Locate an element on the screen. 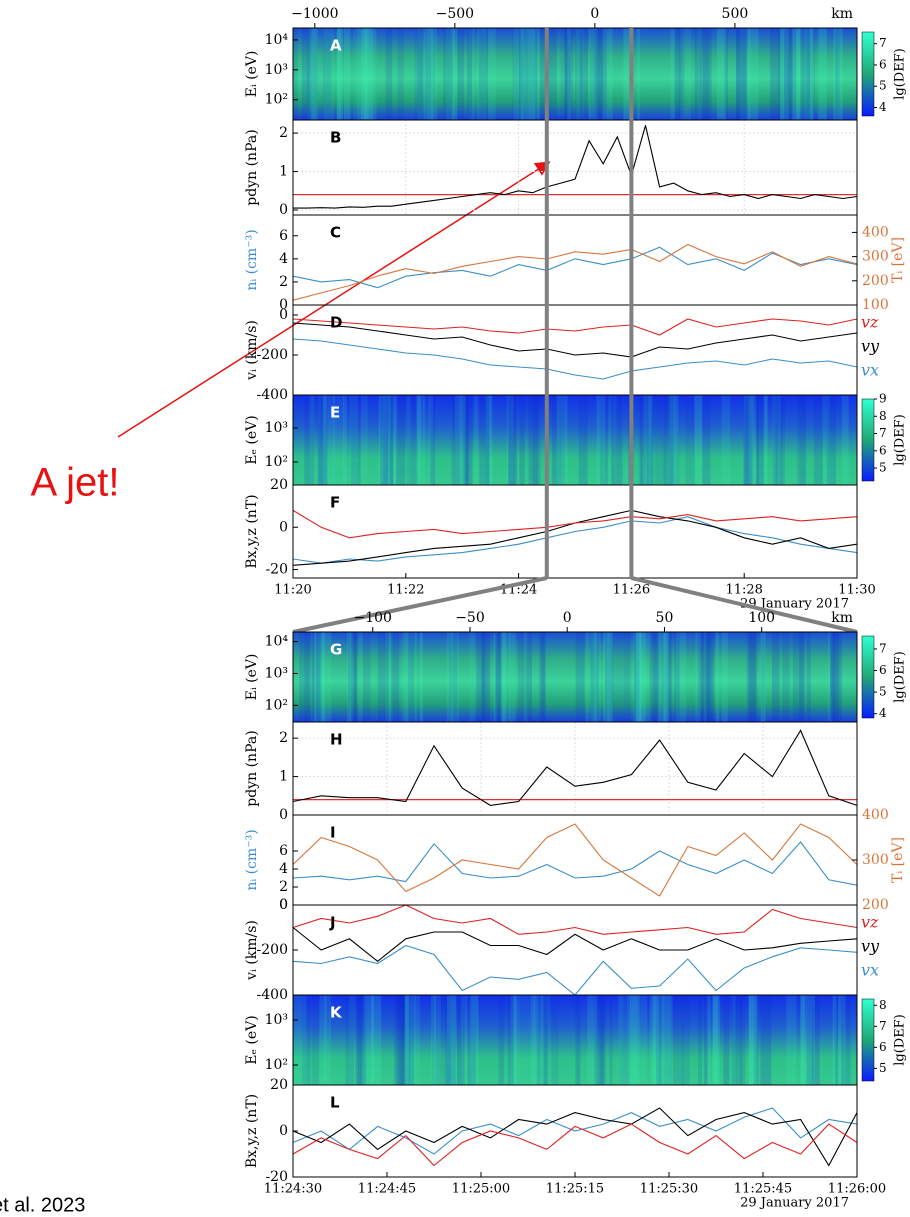 Image resolution: width=910 pixels, height=1217 pixels. series-line is located at coordinates (575, 863).